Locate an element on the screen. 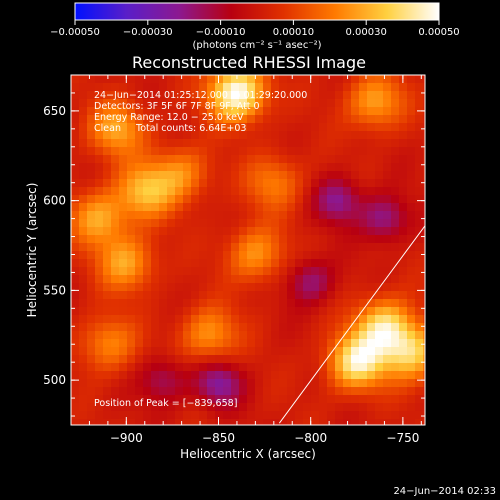 The height and width of the screenshot is (500, 500). colorbar-tick-label: −0.00010 is located at coordinates (221, 32).